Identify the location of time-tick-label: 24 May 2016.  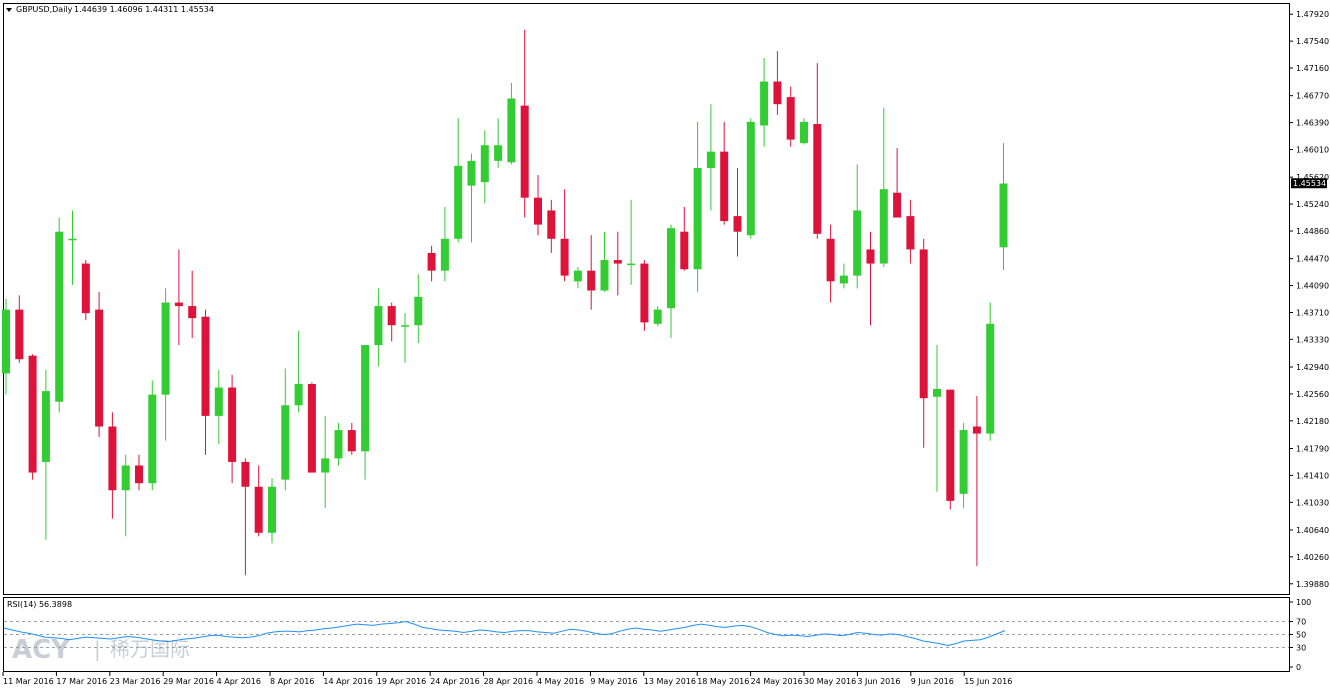
(777, 681).